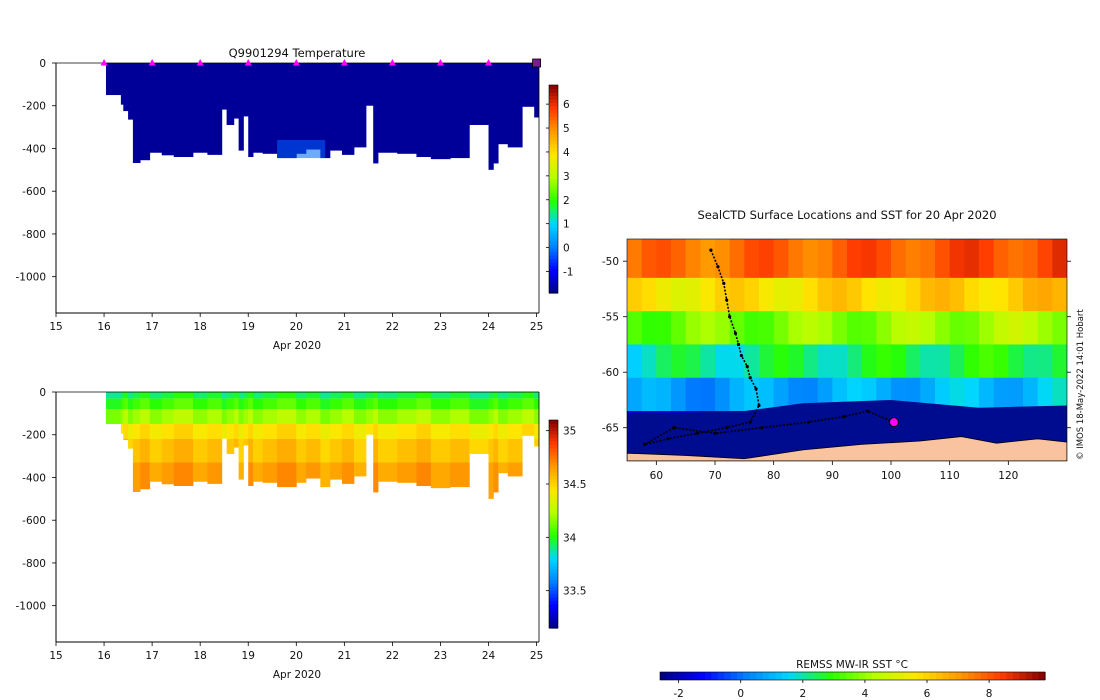 Image resolution: width=1100 pixels, height=700 pixels. What do you see at coordinates (296, 656) in the screenshot?
I see `salinity-x-tick-label: 20` at bounding box center [296, 656].